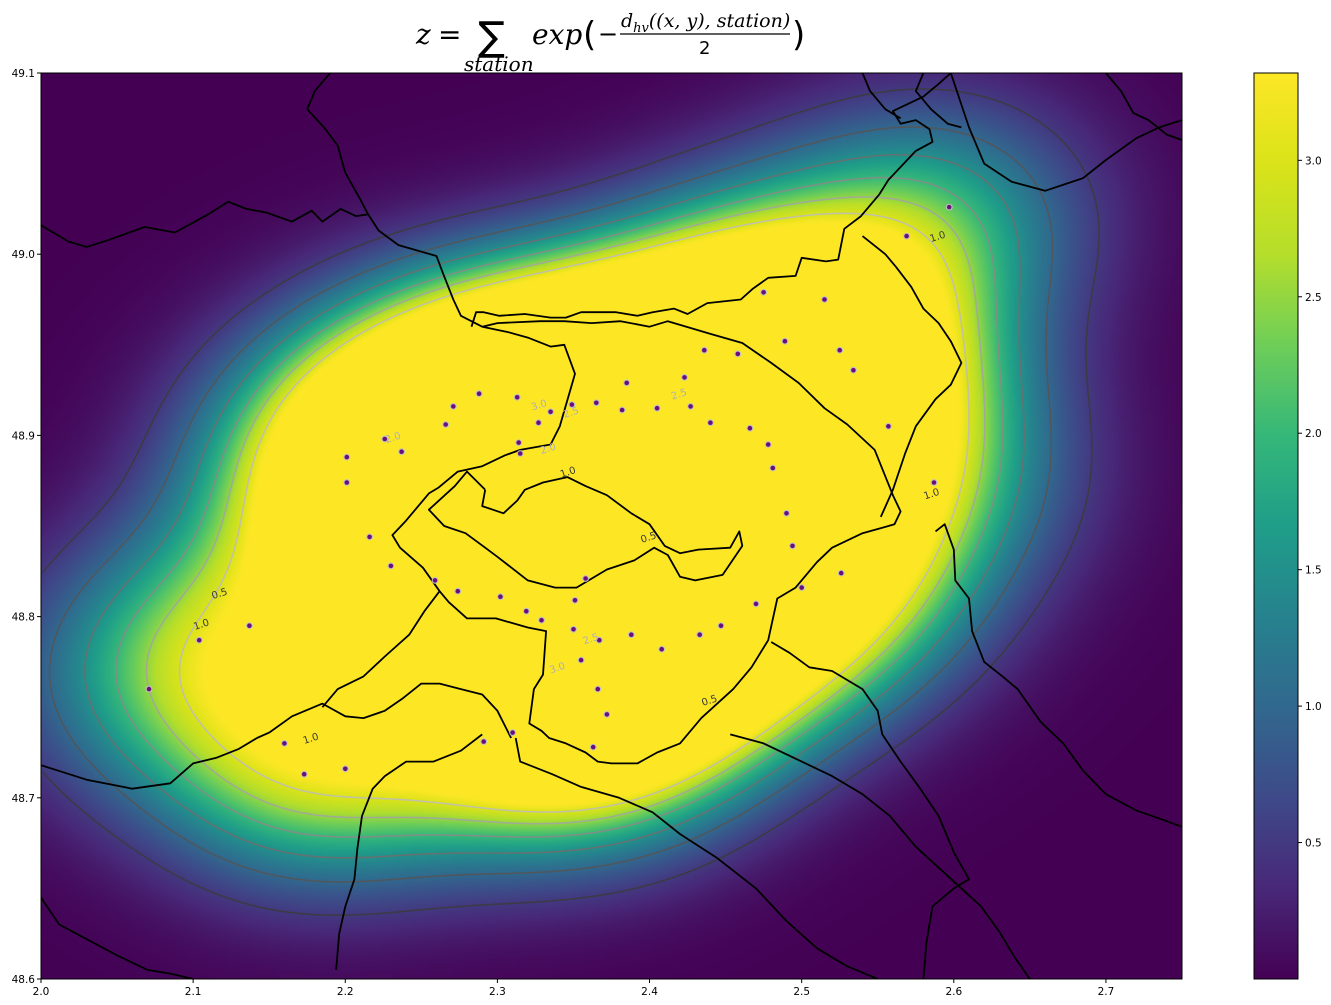  What do you see at coordinates (704, 48) in the screenshot?
I see `title-denominator: 2` at bounding box center [704, 48].